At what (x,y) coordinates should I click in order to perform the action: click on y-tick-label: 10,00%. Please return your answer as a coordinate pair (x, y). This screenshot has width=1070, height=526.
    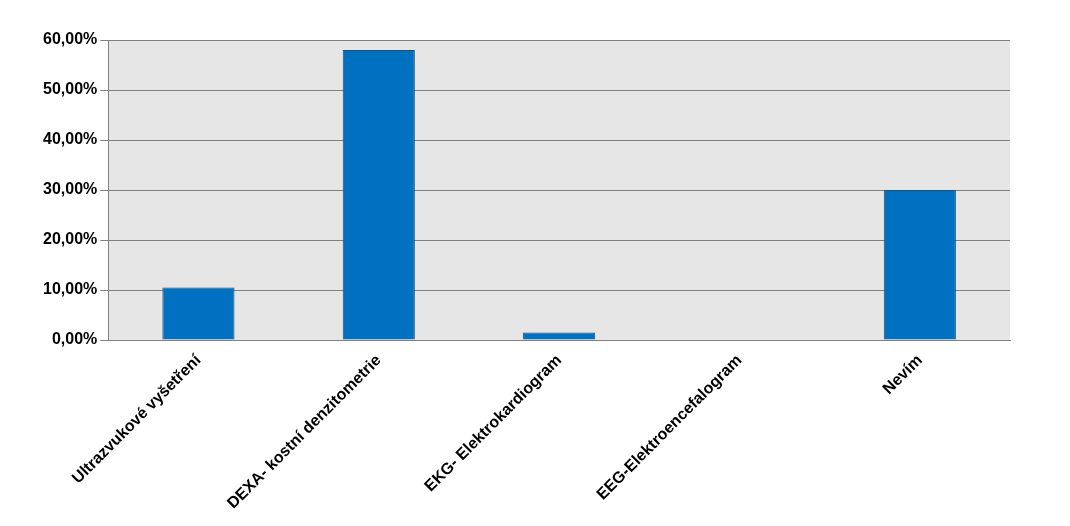
    Looking at the image, I should click on (70, 289).